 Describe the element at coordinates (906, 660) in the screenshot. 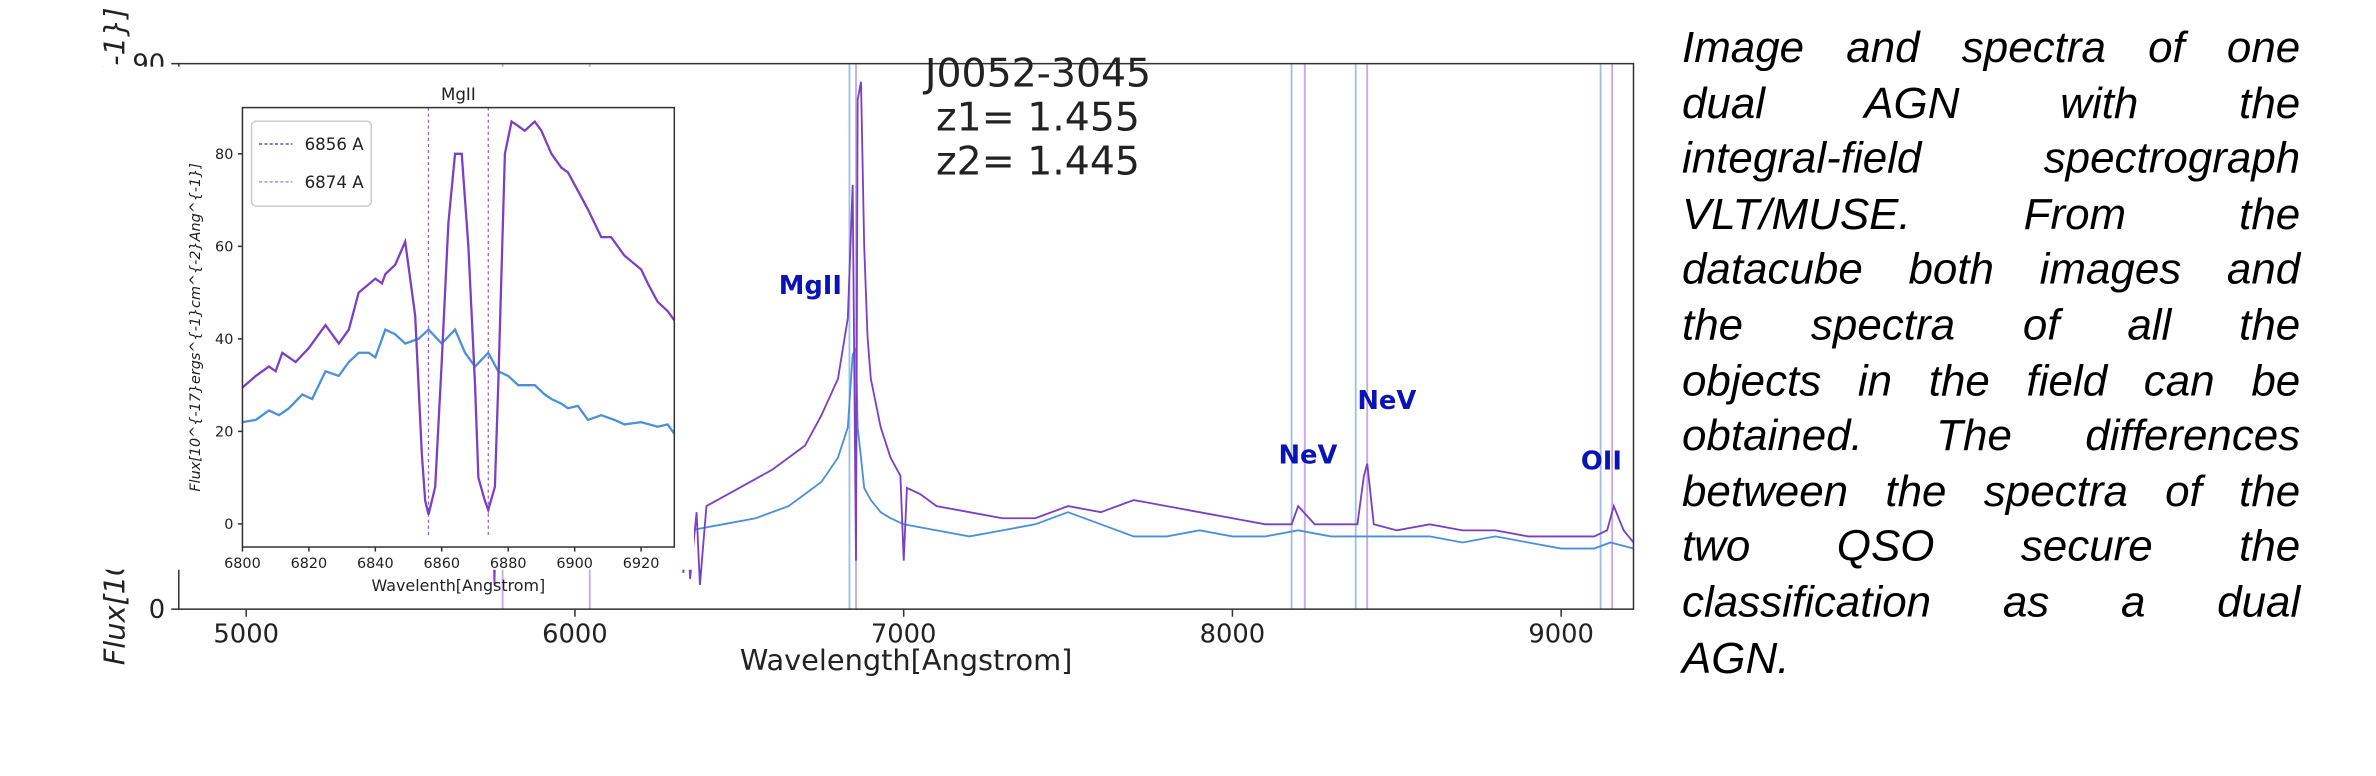

I see `x-axis-label: Wavelength[Angstrom]` at that location.